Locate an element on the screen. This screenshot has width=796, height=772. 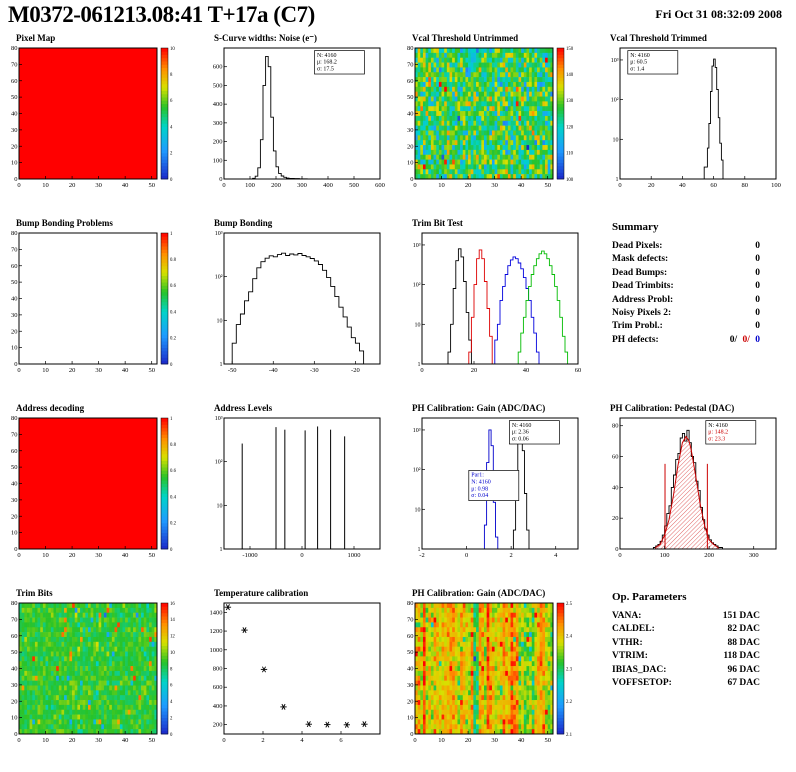
svg-text: 70 is located at coordinates (14, 64).